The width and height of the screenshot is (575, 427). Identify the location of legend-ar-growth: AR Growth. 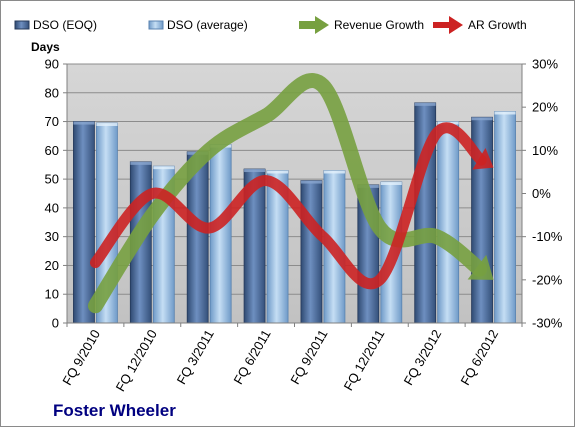
(480, 25).